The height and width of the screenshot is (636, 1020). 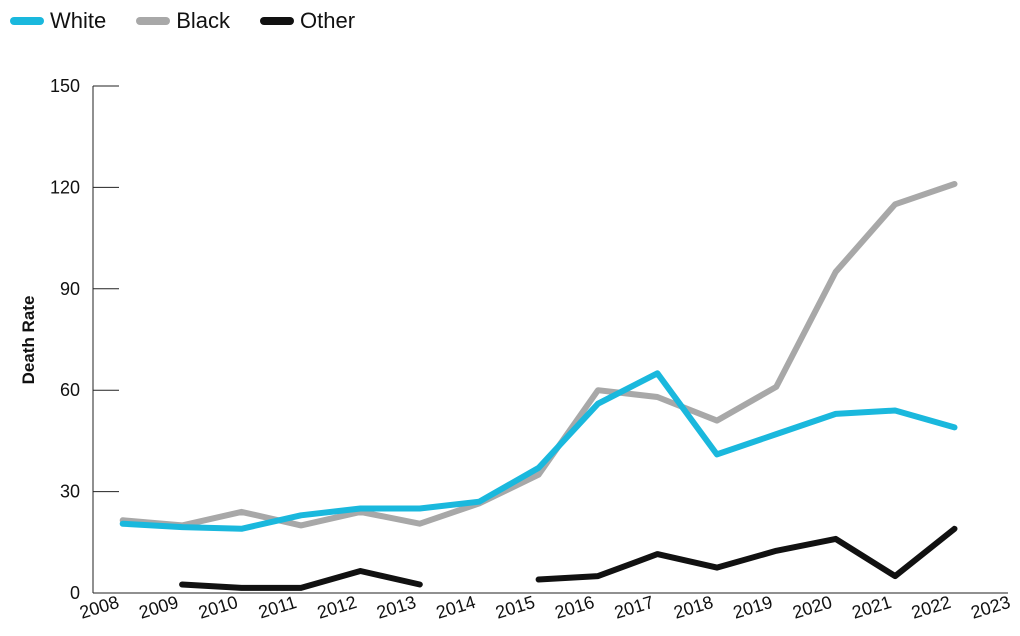 What do you see at coordinates (84, 339) in the screenshot?
I see `y-ticks: 0 30 60 90 120 150` at bounding box center [84, 339].